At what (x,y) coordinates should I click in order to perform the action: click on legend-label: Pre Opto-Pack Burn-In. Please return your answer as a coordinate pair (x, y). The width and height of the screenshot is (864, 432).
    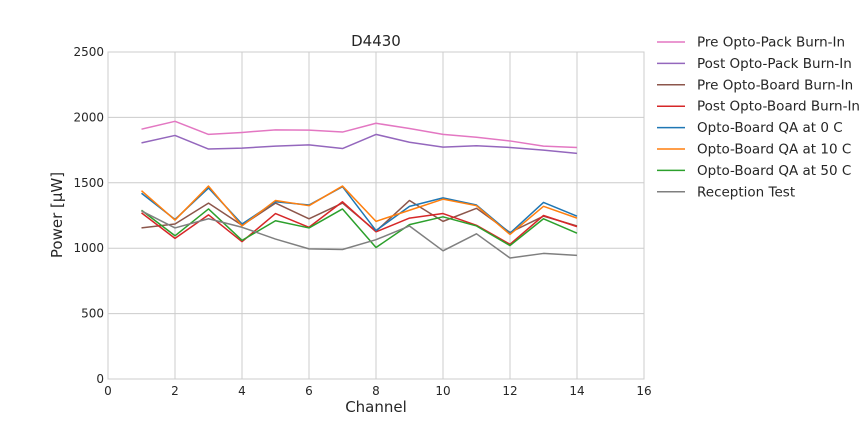
    Looking at the image, I should click on (771, 43).